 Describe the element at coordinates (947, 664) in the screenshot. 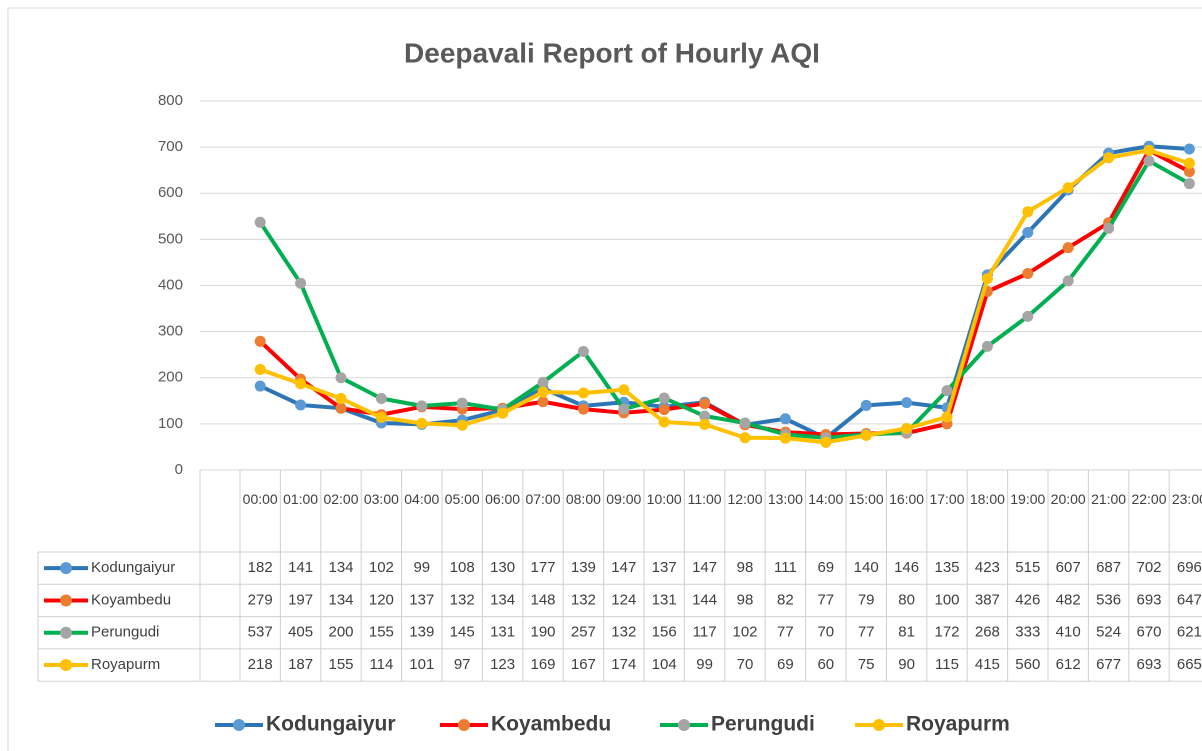

I see `table-cell: 115` at that location.